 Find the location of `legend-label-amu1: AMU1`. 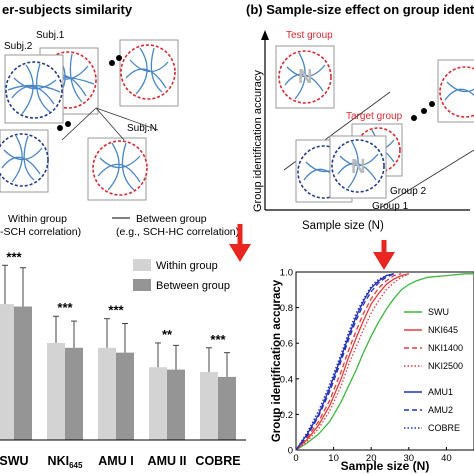

legend-label-amu1: AMU1 is located at coordinates (440, 392).